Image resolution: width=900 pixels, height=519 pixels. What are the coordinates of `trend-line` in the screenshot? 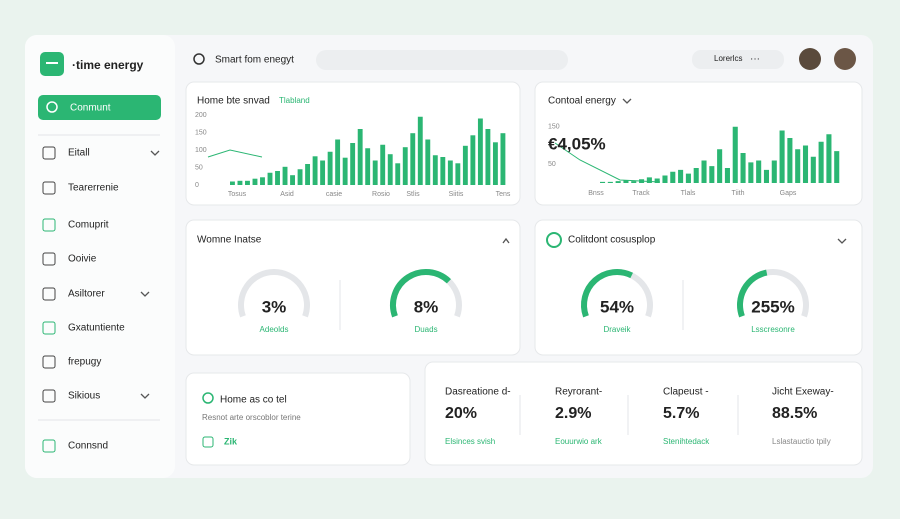 It's located at (235, 153).